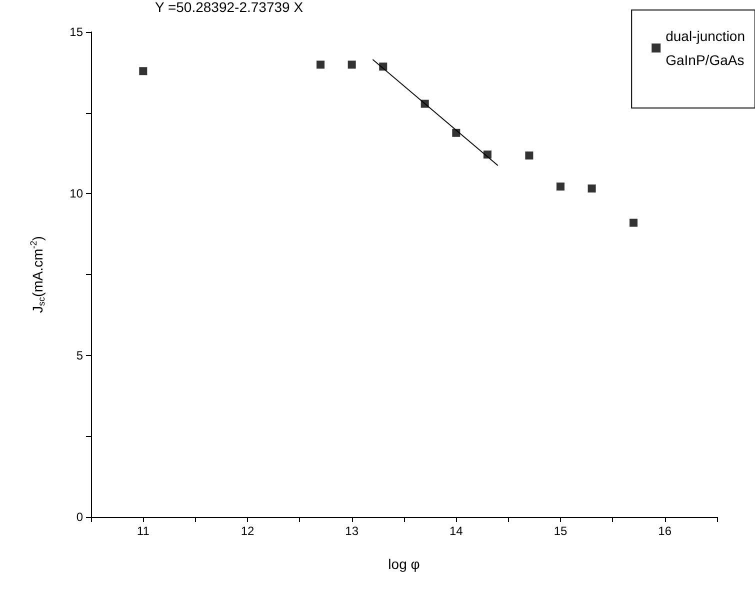  Describe the element at coordinates (77, 32) in the screenshot. I see `y-tick-label: 15` at that location.